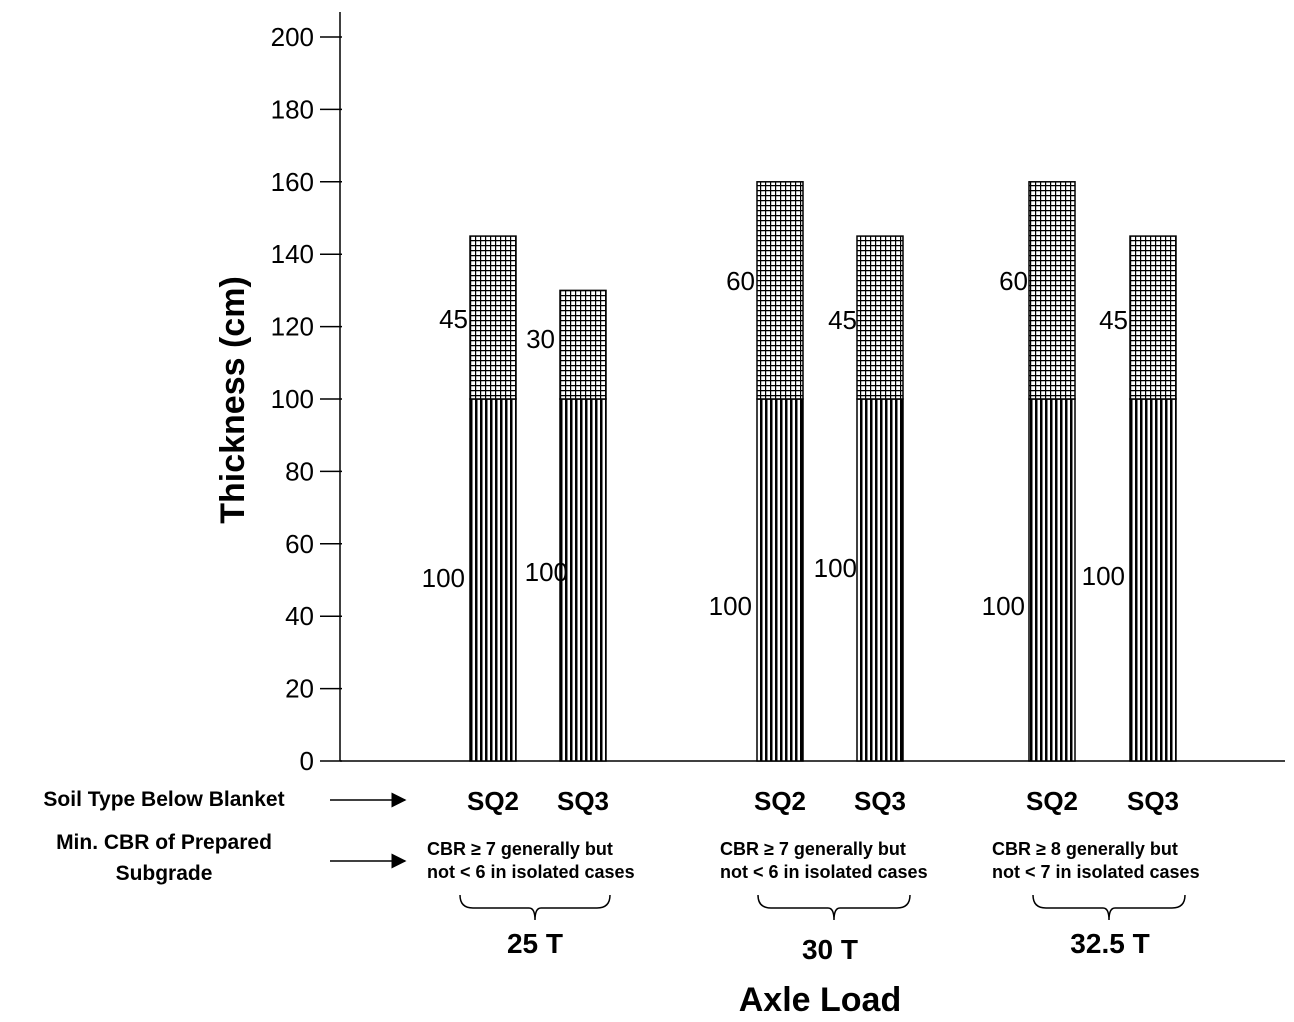 This screenshot has height=1022, width=1294. I want to click on axle-load-label: 25 T, so click(535, 943).